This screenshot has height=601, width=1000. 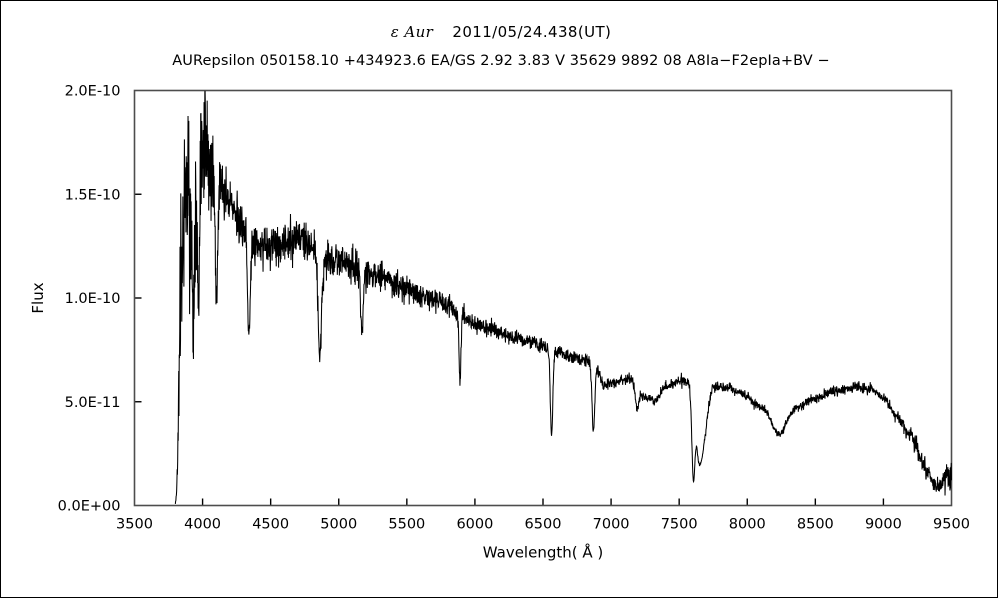 What do you see at coordinates (951, 525) in the screenshot?
I see `x-tick-label: 9500` at bounding box center [951, 525].